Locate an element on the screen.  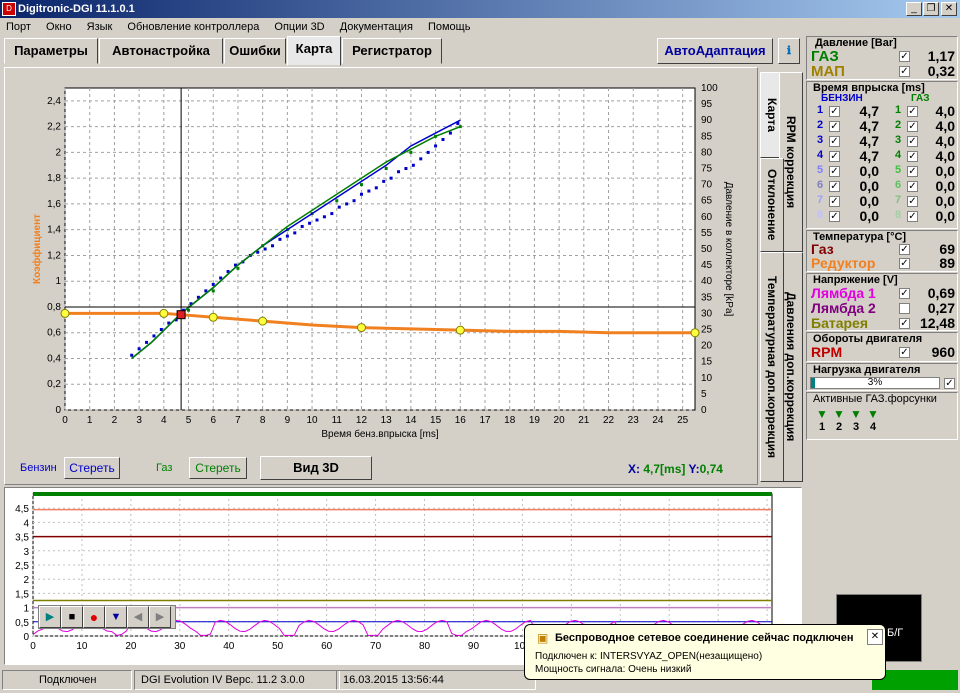
notification-close-button: ✕ is located at coordinates (875, 637).